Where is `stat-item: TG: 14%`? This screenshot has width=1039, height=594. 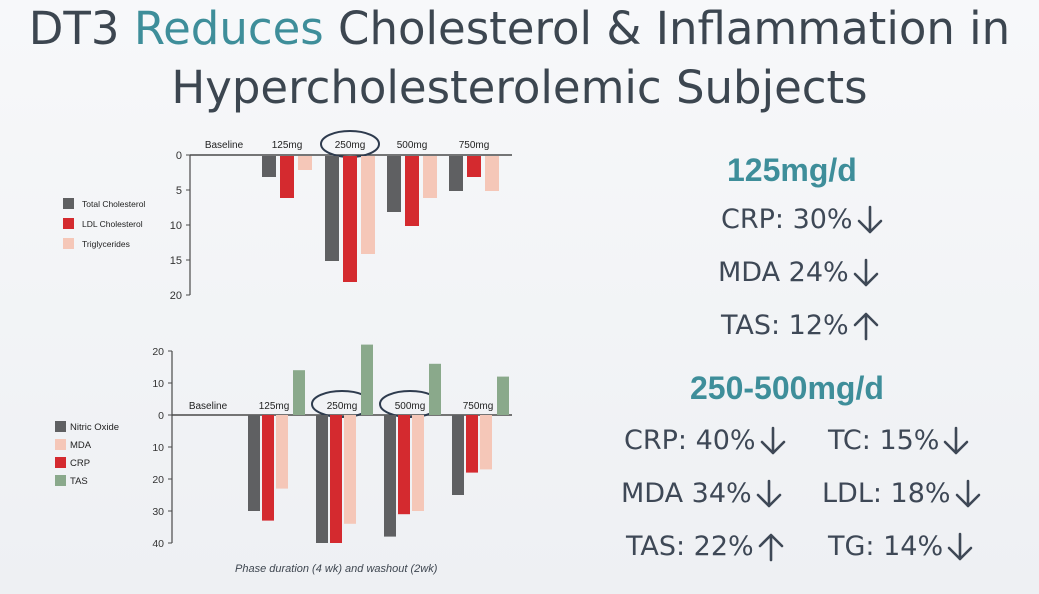
stat-item: TG: 14% is located at coordinates (900, 546).